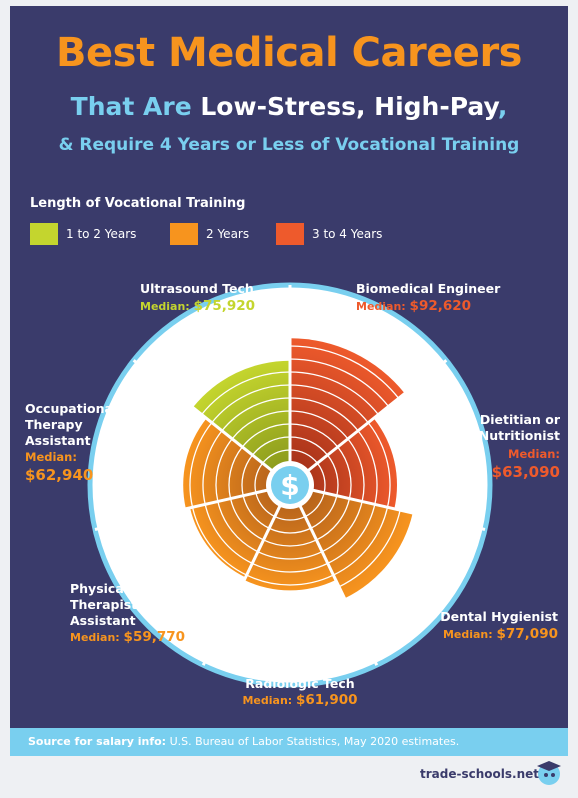 The height and width of the screenshot is (798, 578). I want to click on dollar-coin-face, so click(290, 485).